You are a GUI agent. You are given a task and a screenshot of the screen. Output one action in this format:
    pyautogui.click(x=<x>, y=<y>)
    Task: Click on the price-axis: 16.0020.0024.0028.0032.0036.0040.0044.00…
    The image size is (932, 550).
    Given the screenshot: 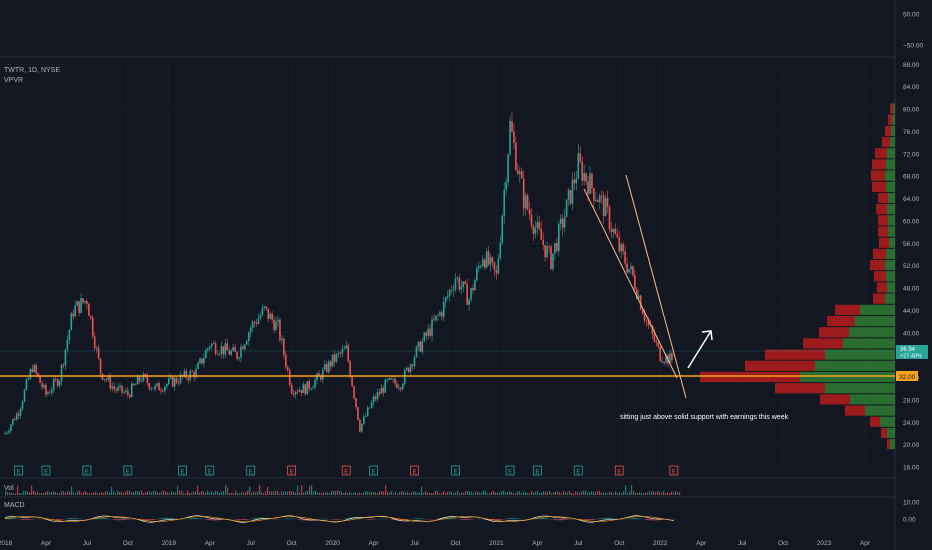 What is the action you would take?
    pyautogui.click(x=911, y=267)
    